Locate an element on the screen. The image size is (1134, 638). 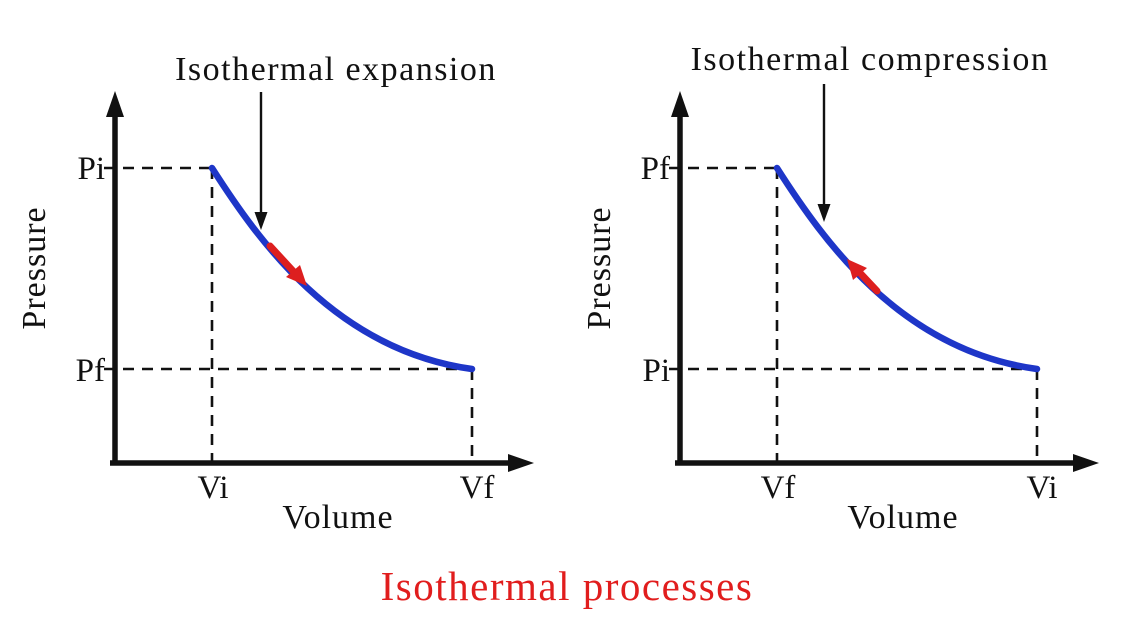
figure-caption: Isothermal processes is located at coordinates (567, 586).